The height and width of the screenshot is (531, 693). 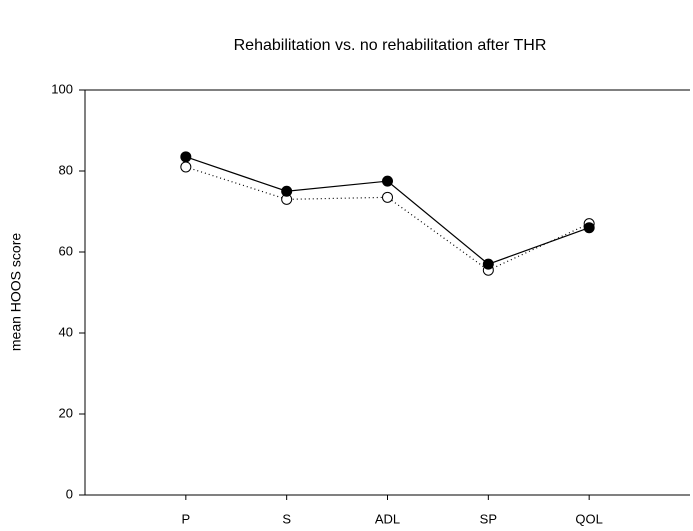 What do you see at coordinates (16, 292) in the screenshot?
I see `y-axis-label: mean HOOS score` at bounding box center [16, 292].